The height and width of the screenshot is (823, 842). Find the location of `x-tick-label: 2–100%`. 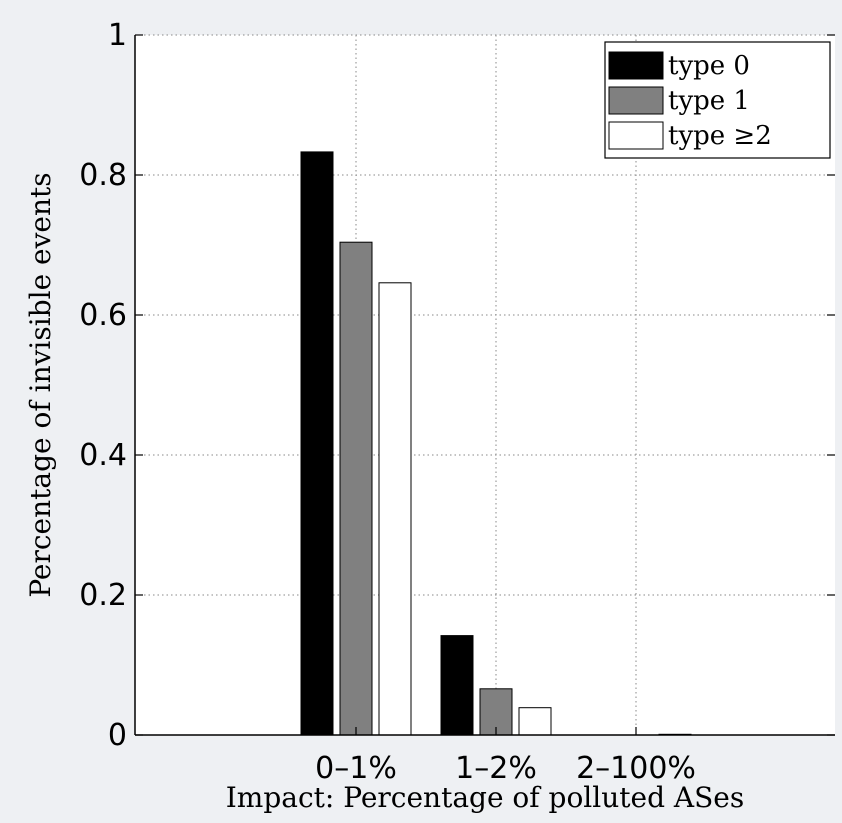

x-tick-label: 2–100% is located at coordinates (636, 768).